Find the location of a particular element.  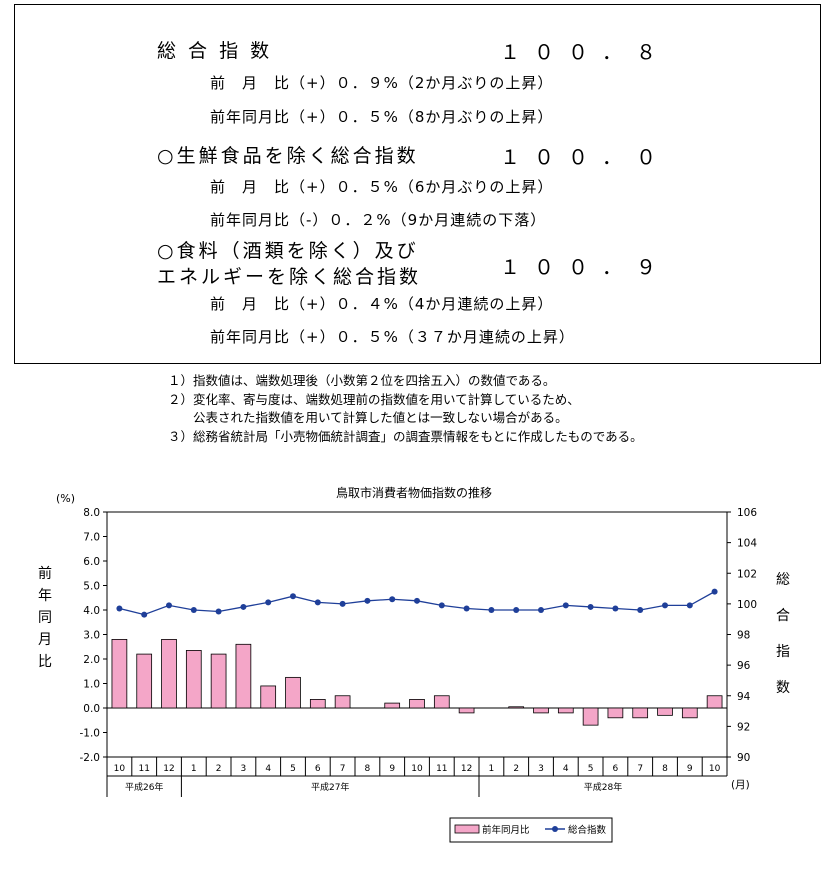

overall-index-label: 総 合 指 数 is located at coordinates (215, 51).